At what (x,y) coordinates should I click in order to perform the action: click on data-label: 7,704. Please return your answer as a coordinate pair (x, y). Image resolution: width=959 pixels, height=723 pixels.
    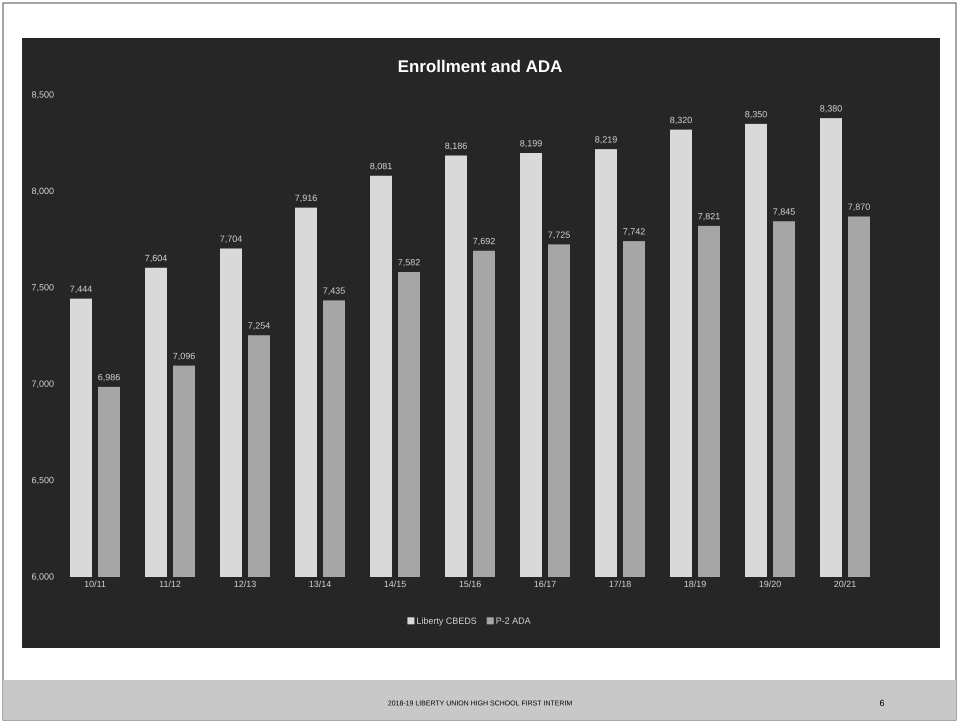
    Looking at the image, I should click on (231, 239).